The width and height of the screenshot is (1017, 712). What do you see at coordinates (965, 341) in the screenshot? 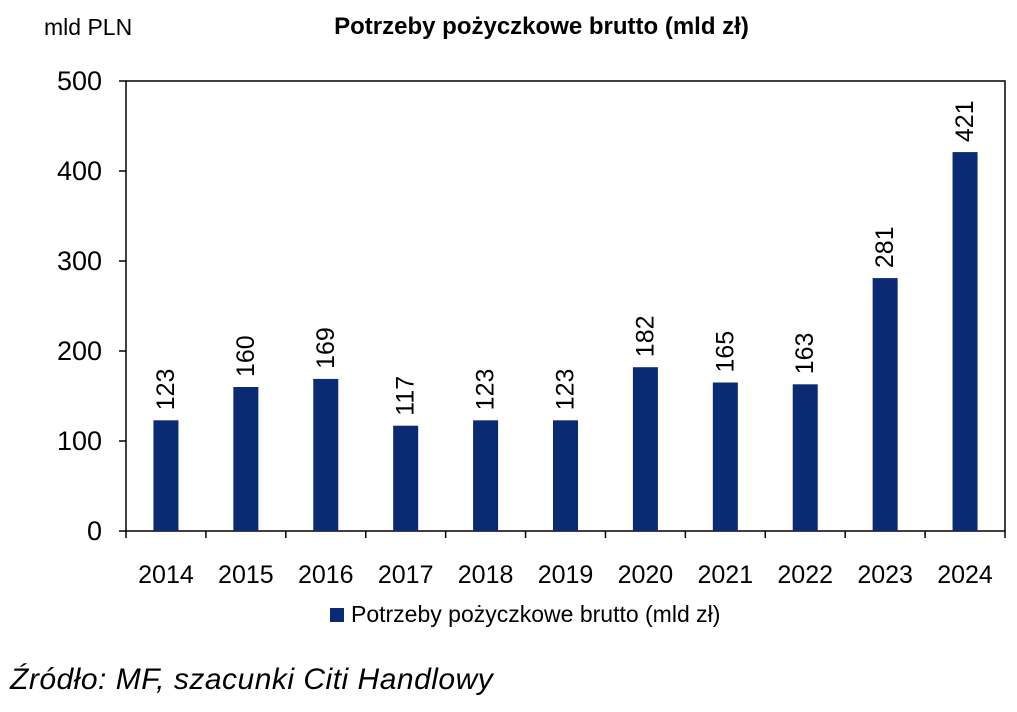
I see `bar-2024` at bounding box center [965, 341].